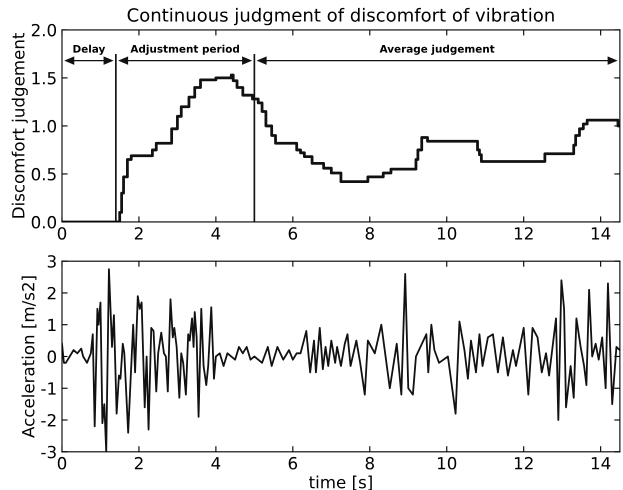 The image size is (623, 490). What do you see at coordinates (52, 325) in the screenshot?
I see `y-tick-label: 1` at bounding box center [52, 325].